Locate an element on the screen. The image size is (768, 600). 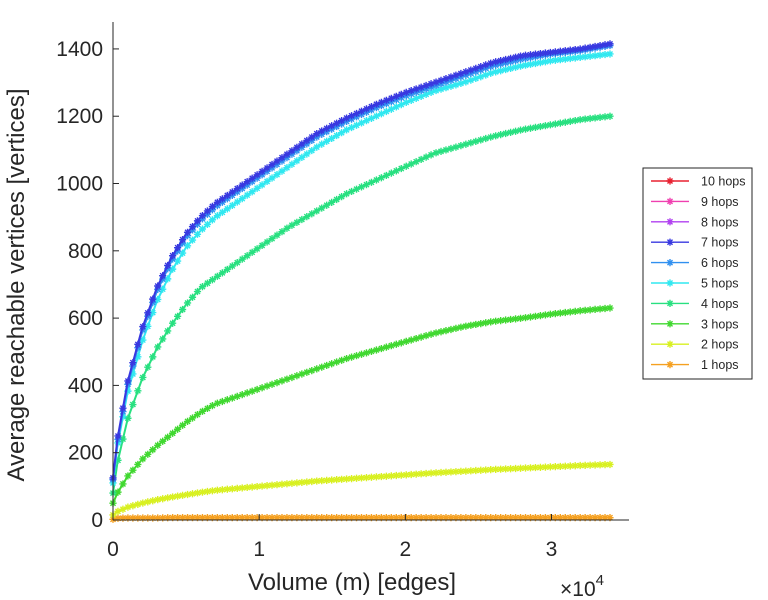
legend-entry: 9 hops is located at coordinates (695, 202).